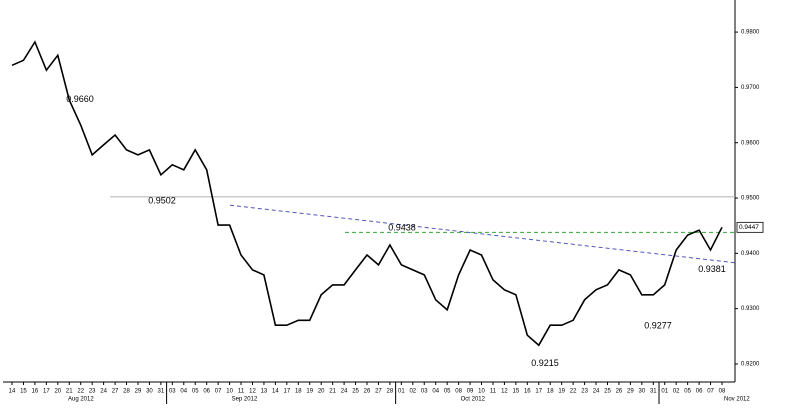  I want to click on y-tick-label: 0.9200, so click(750, 365).